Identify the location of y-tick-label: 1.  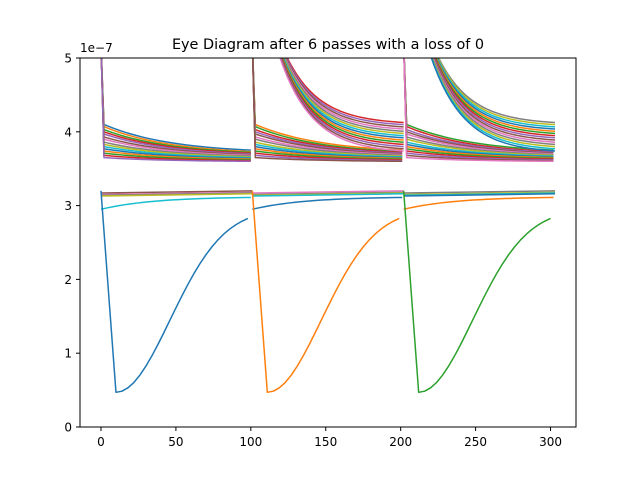
(68, 354).